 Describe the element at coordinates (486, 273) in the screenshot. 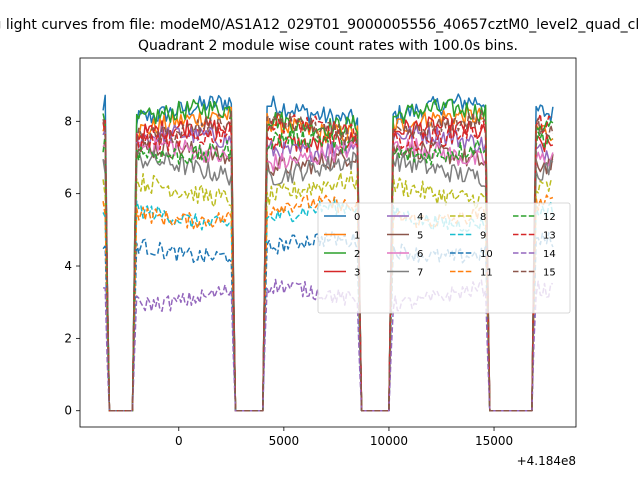

I see `legend-label-11: 11` at that location.